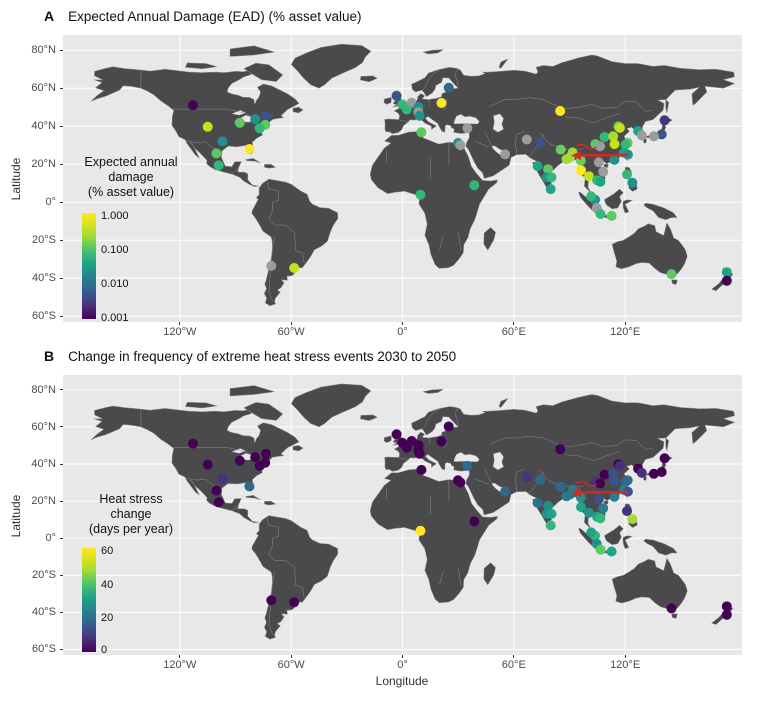 The width and height of the screenshot is (768, 707). I want to click on colorbar-a-tick-4: 0.001, so click(115, 318).